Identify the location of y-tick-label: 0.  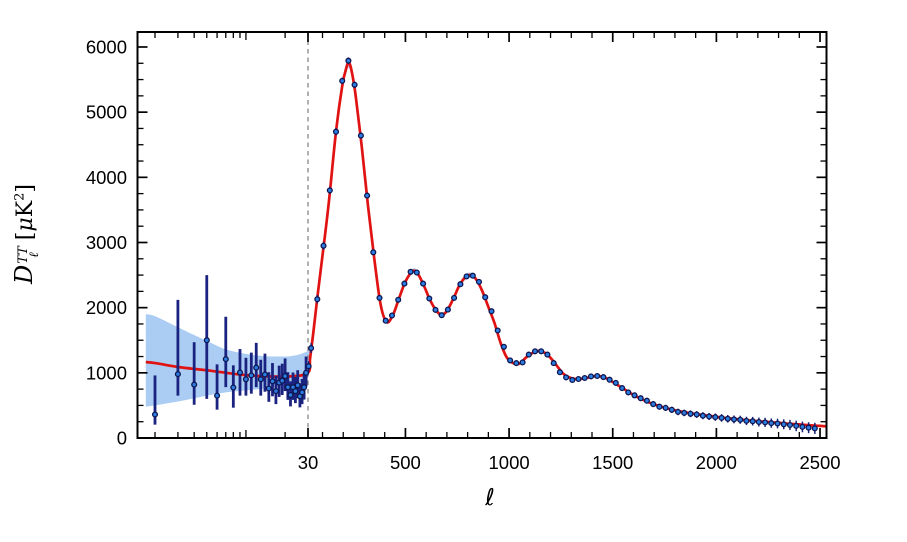
(122, 438).